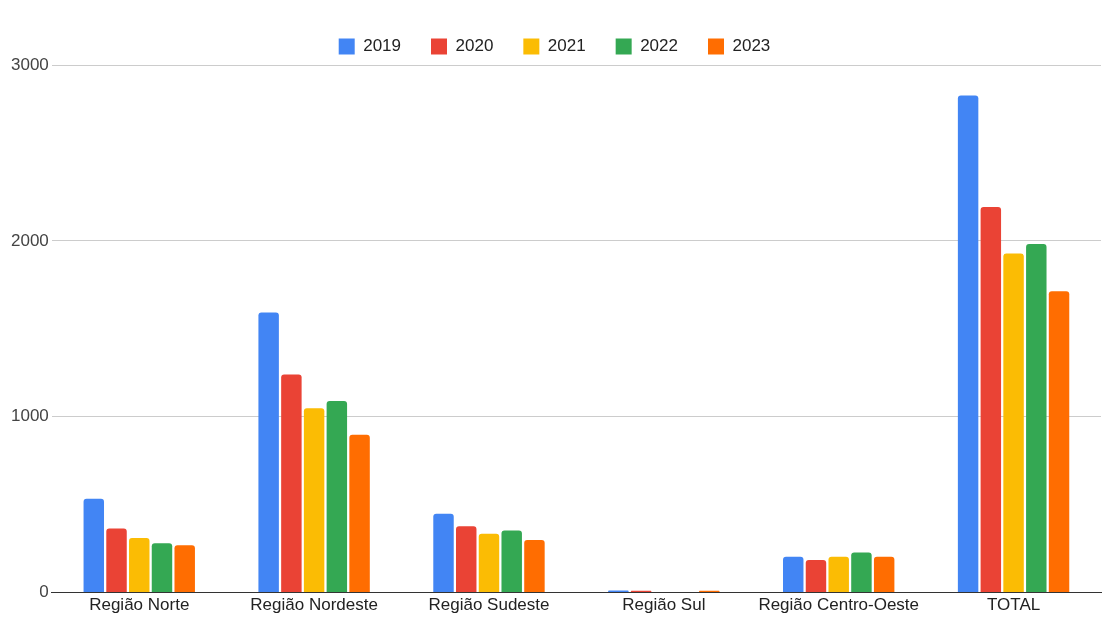 Image resolution: width=1113 pixels, height=631 pixels. What do you see at coordinates (29, 64) in the screenshot?
I see `y-tick-label: 3000` at bounding box center [29, 64].